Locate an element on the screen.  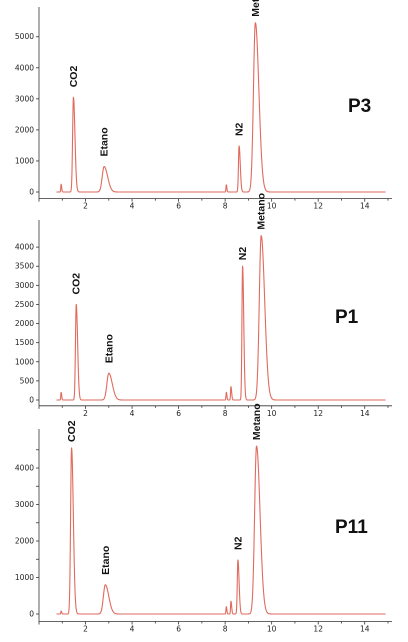
sample-label: P1 is located at coordinates (347, 317).